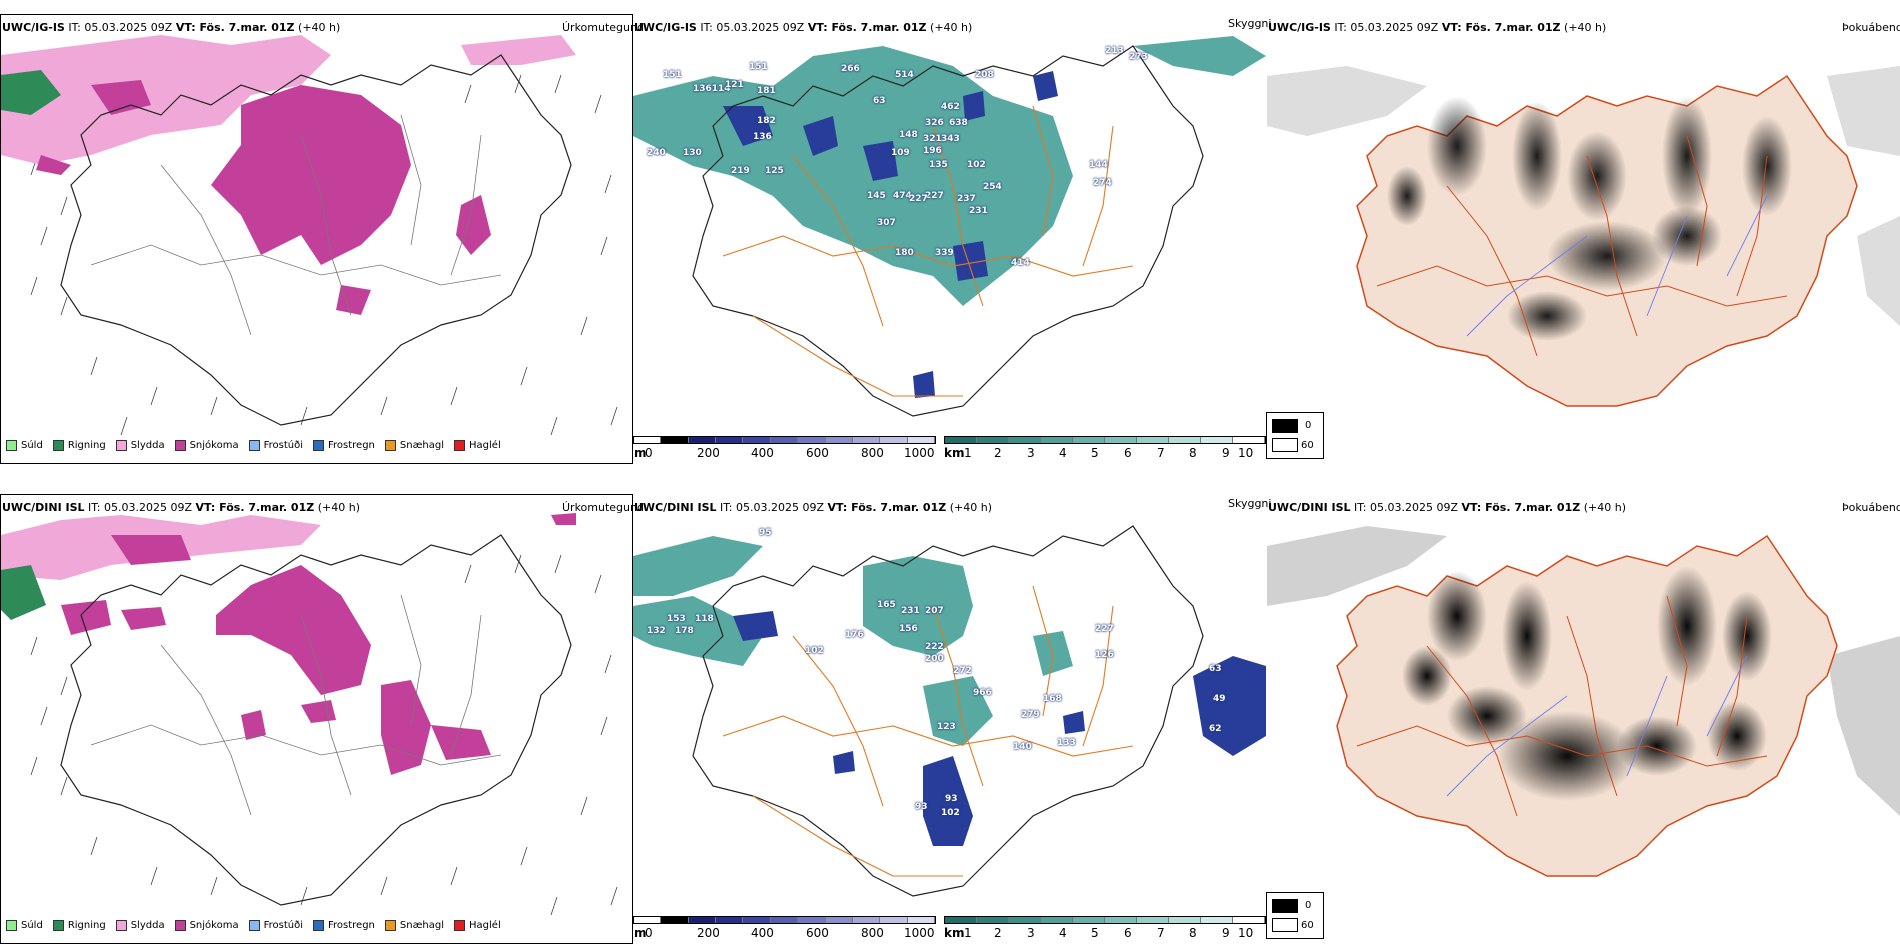  I want to click on cloud-base-label: 240, so click(656, 153).